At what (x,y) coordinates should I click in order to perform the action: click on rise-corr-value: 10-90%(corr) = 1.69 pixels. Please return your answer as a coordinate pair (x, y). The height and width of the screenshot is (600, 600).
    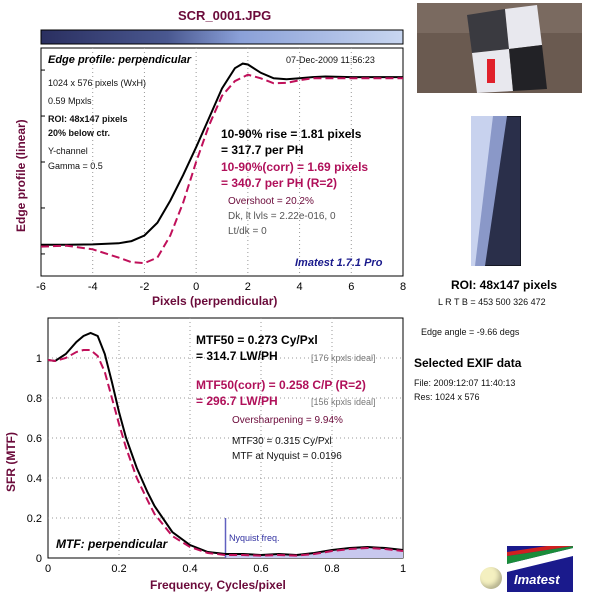
    Looking at the image, I should click on (295, 167).